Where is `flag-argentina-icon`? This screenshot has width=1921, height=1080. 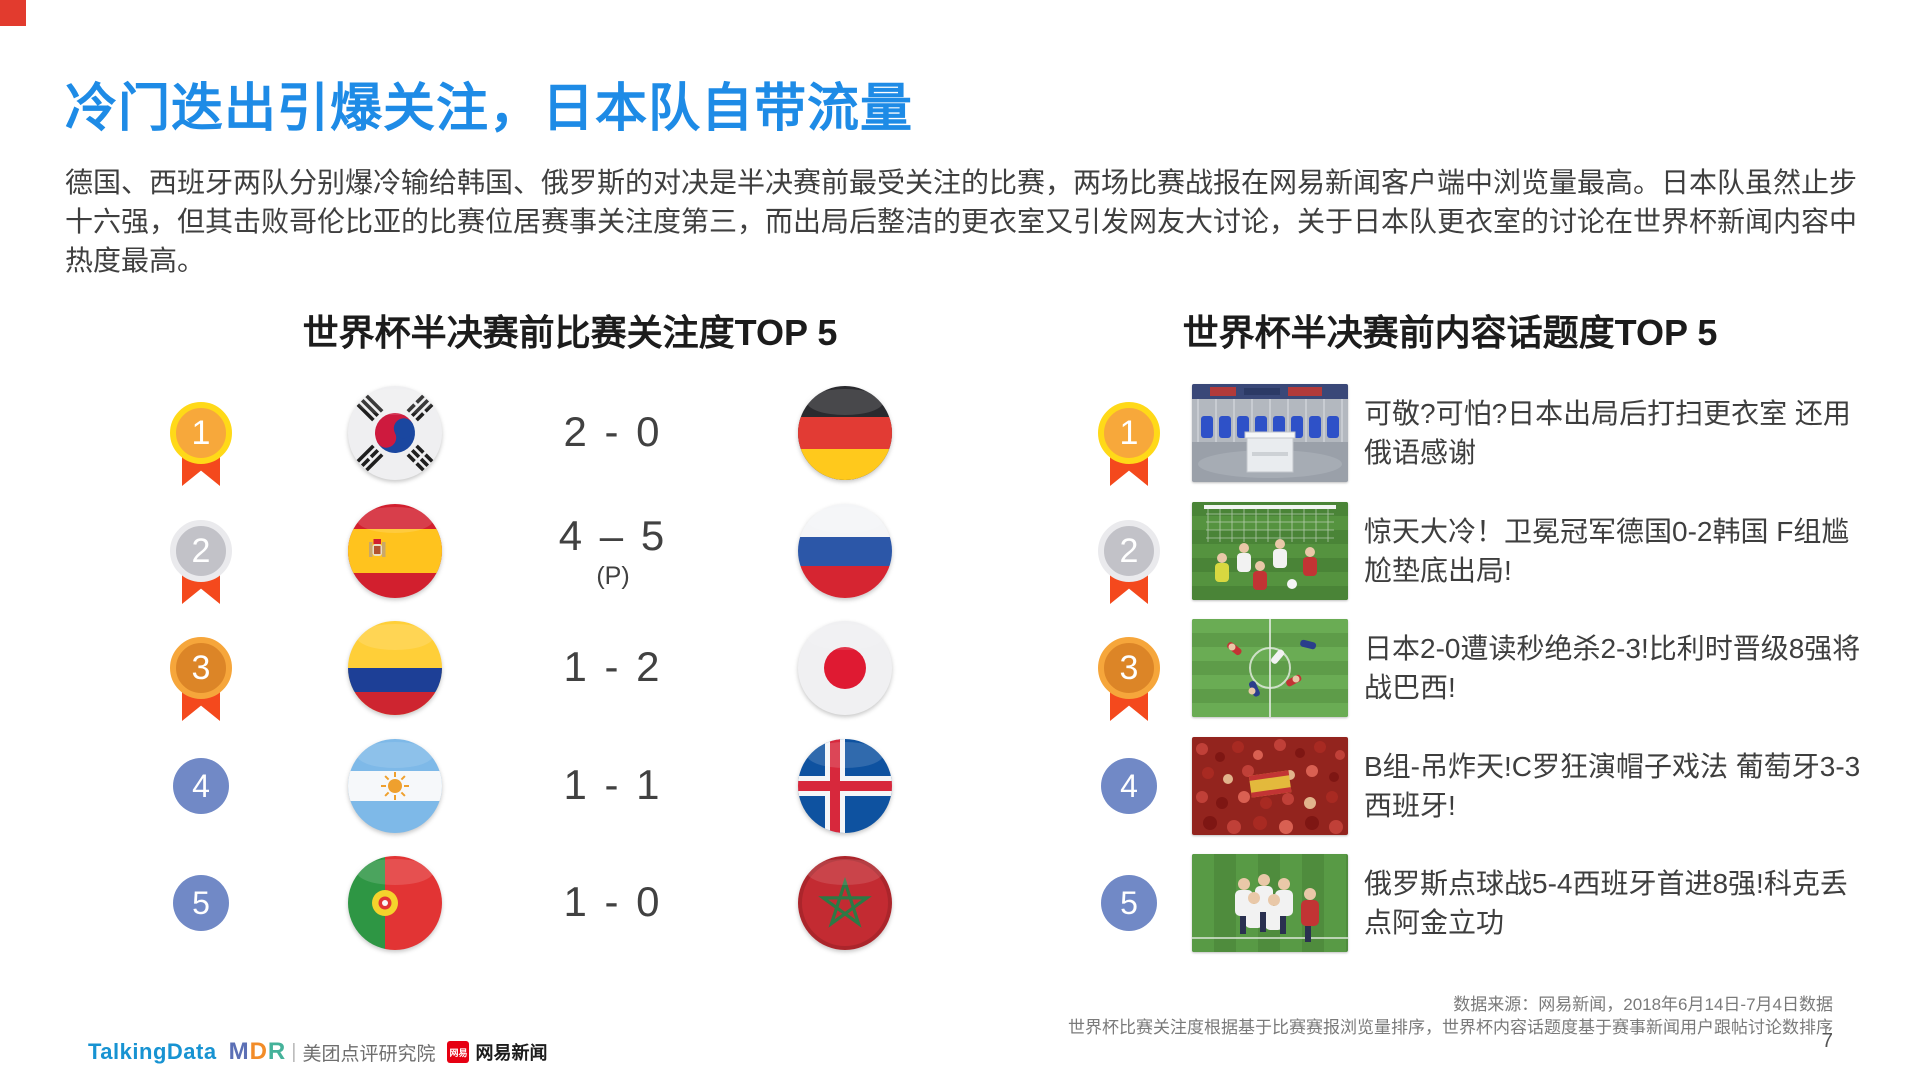 flag-argentina-icon is located at coordinates (395, 786).